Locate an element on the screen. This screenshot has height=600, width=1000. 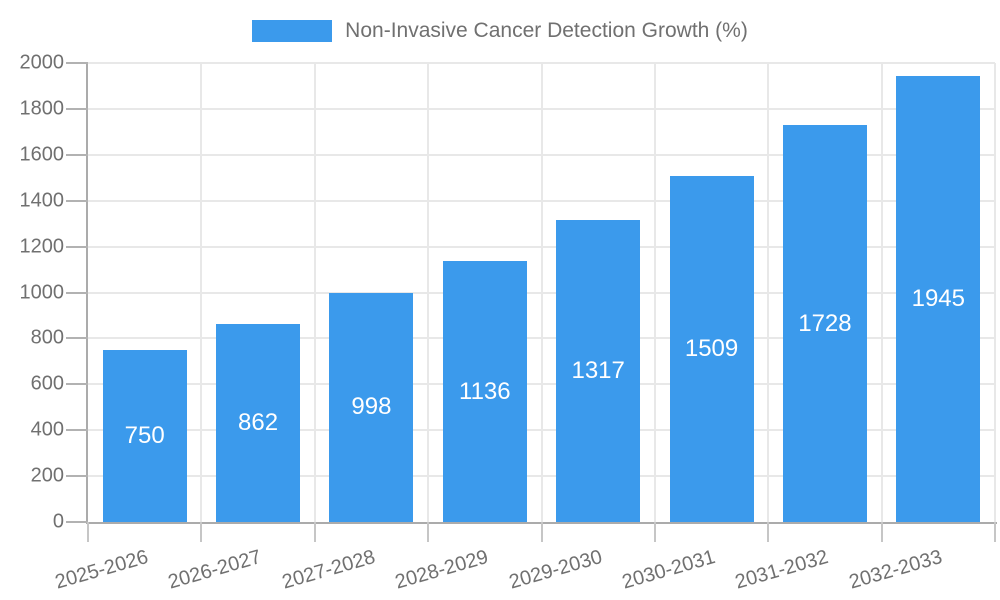
legend-item: Non-Invasive Cancer Detection Growth (%) is located at coordinates (500, 31).